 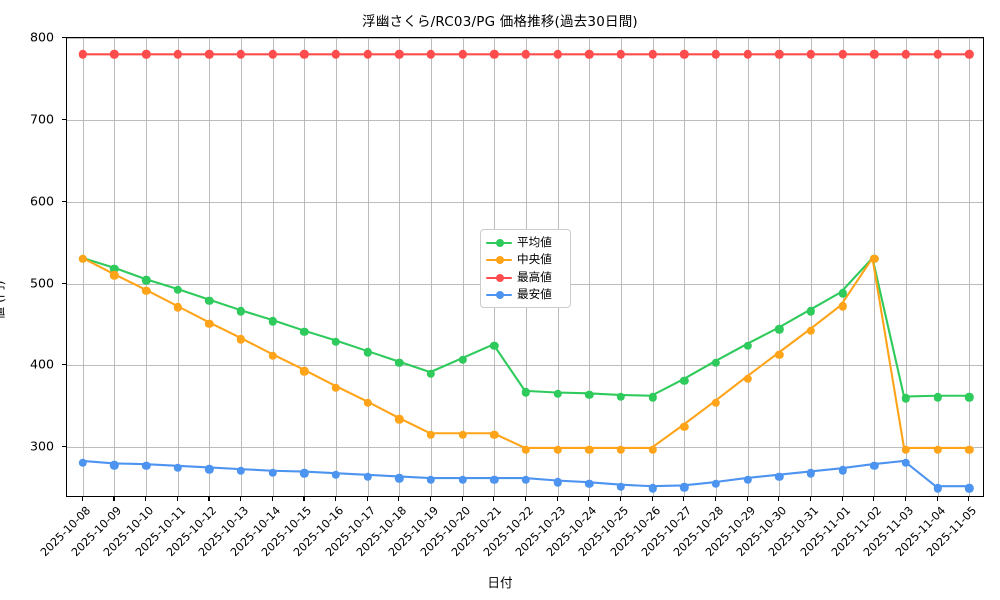 I want to click on data-point-最高値-2025-10-10, so click(x=146, y=54).